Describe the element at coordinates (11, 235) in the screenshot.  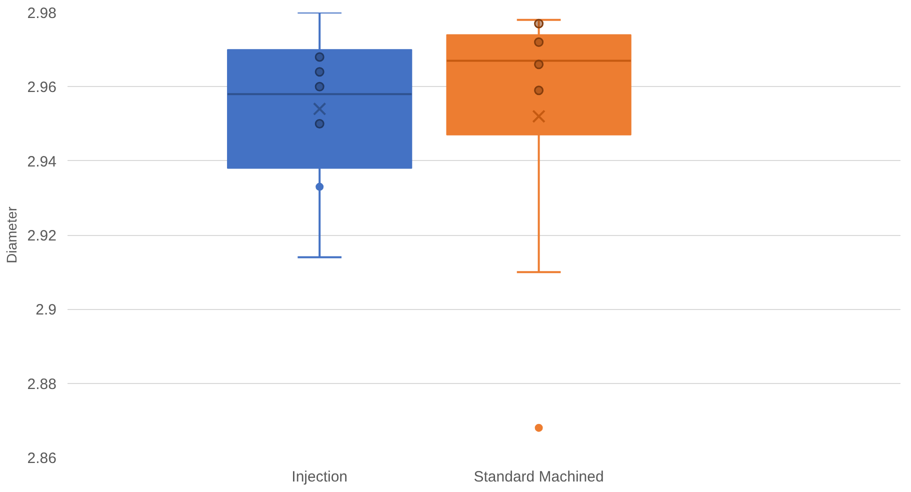
I see `y-axis-title: Diameter` at that location.